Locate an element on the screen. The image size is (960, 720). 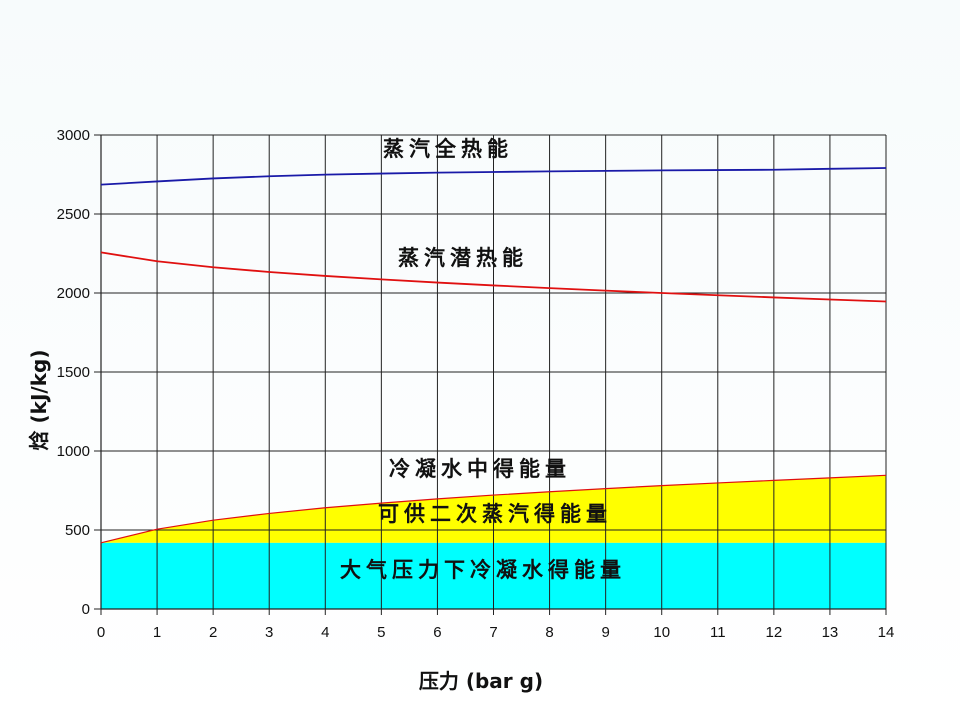
annotation-latent-heat: 蒸汽潜热能 is located at coordinates (463, 258).